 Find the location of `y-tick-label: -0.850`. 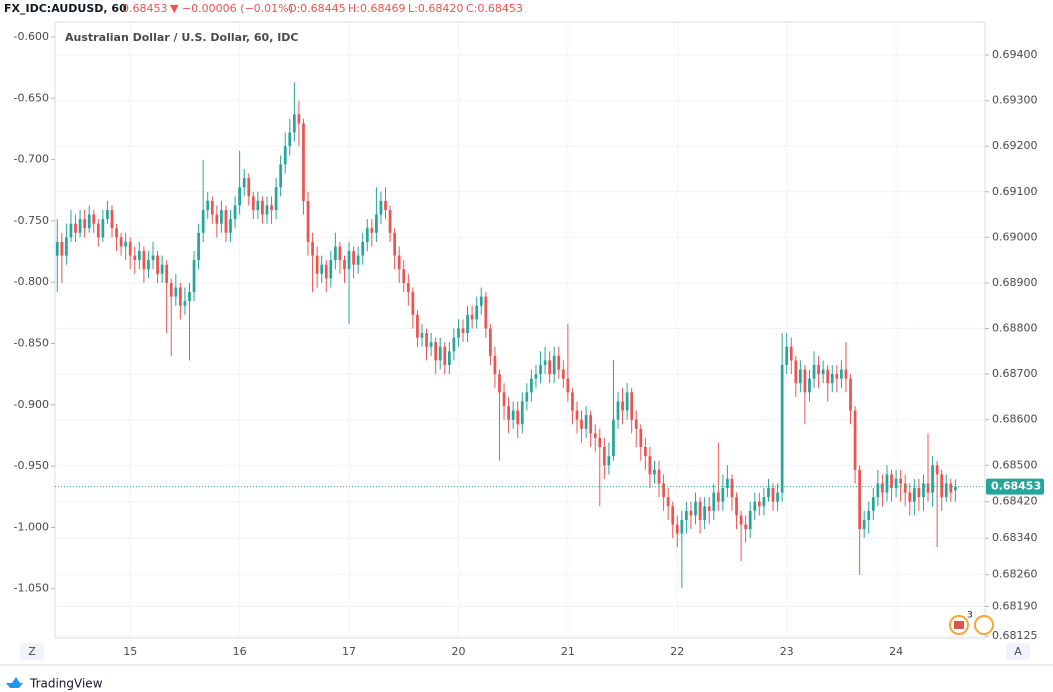

y-tick-label: -0.850 is located at coordinates (31, 342).